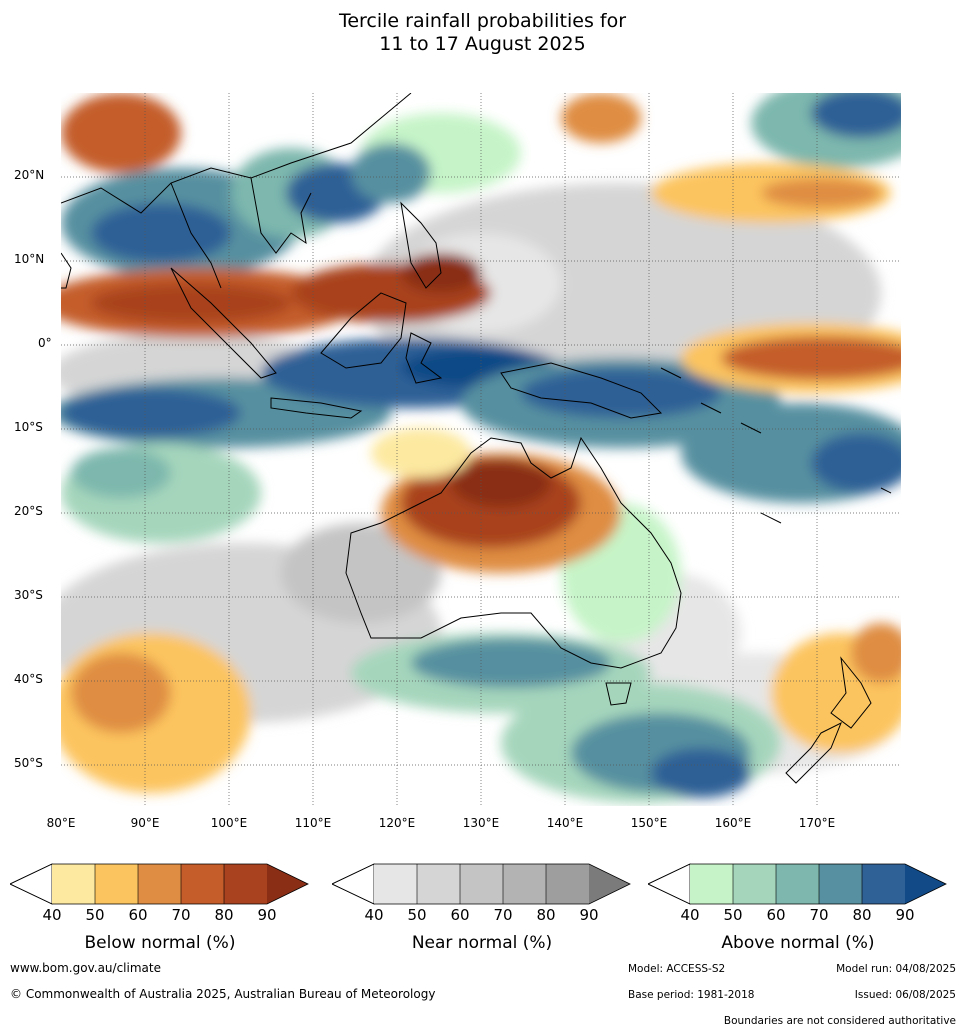  What do you see at coordinates (460, 915) in the screenshot?
I see `near-tick-60: 60` at bounding box center [460, 915].